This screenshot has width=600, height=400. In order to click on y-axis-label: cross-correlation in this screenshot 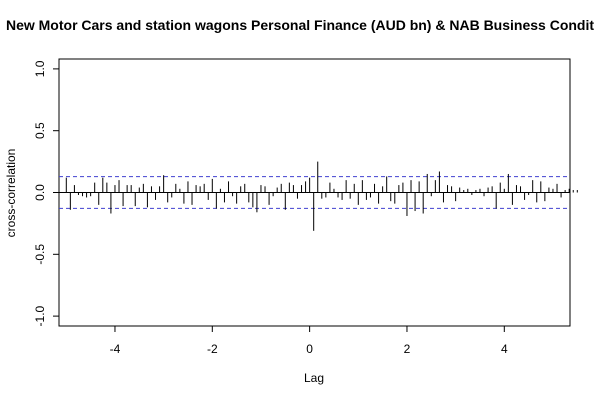, I will do `click(11, 193)`.